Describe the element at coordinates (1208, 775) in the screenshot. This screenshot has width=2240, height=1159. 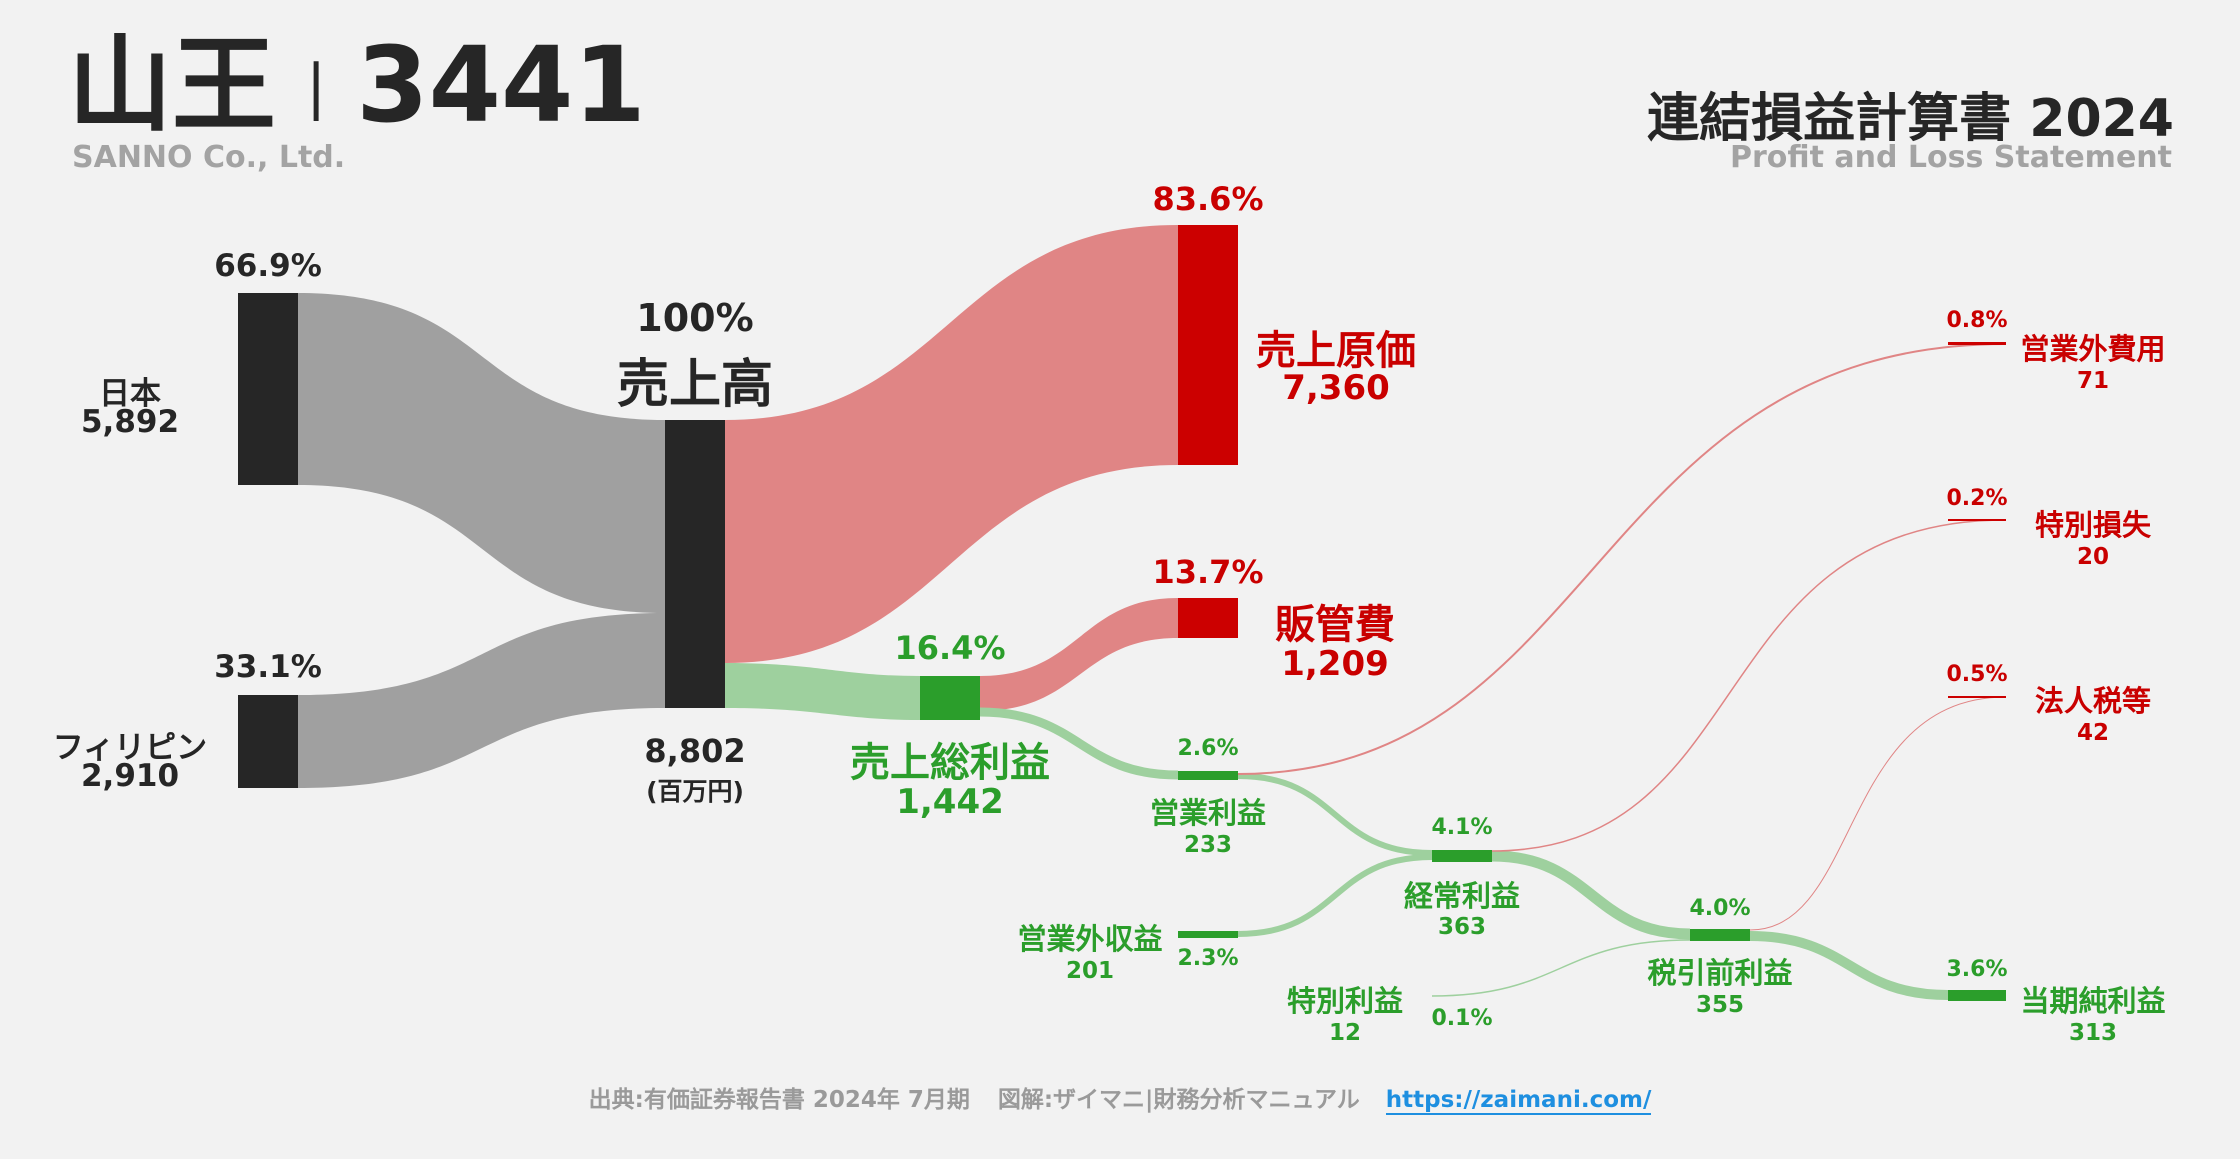
I see `node-bar-operating` at that location.